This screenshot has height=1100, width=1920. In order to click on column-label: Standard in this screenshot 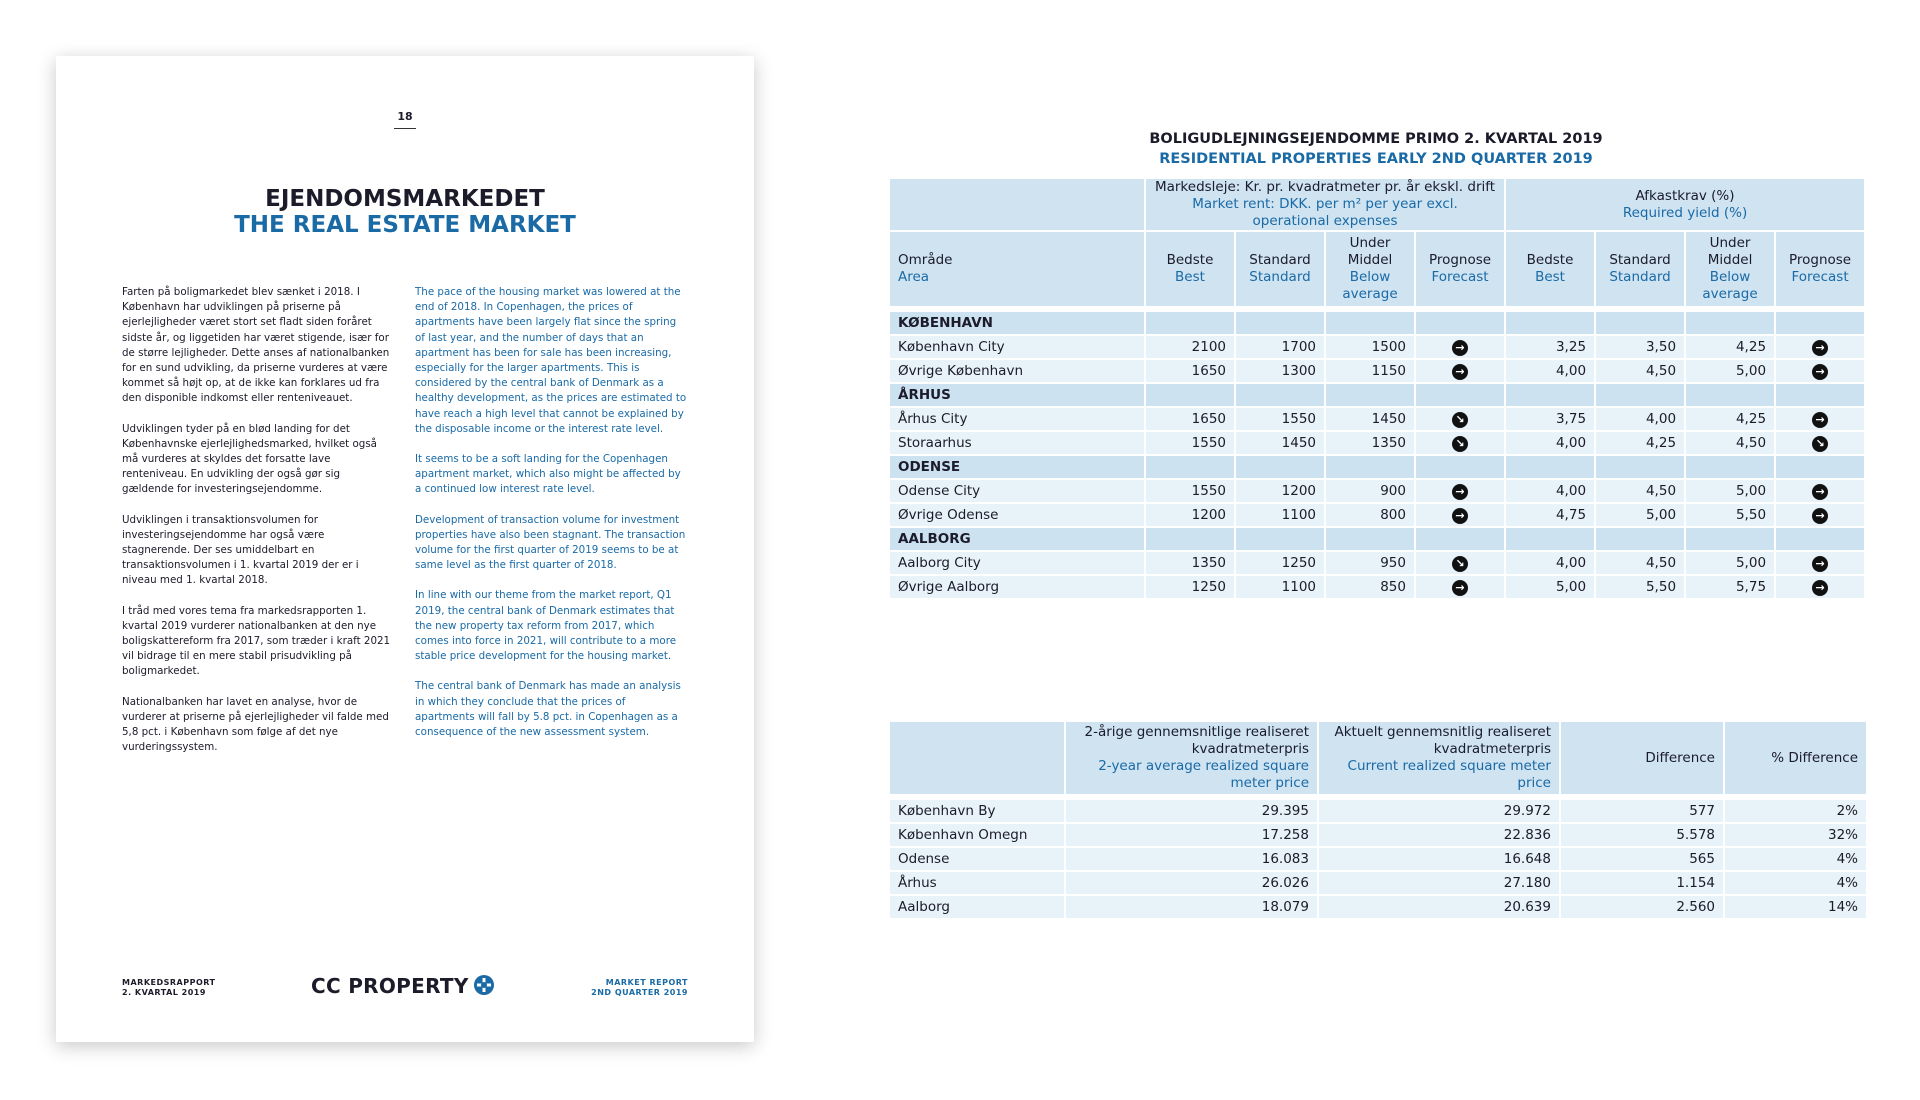, I will do `click(1640, 260)`.